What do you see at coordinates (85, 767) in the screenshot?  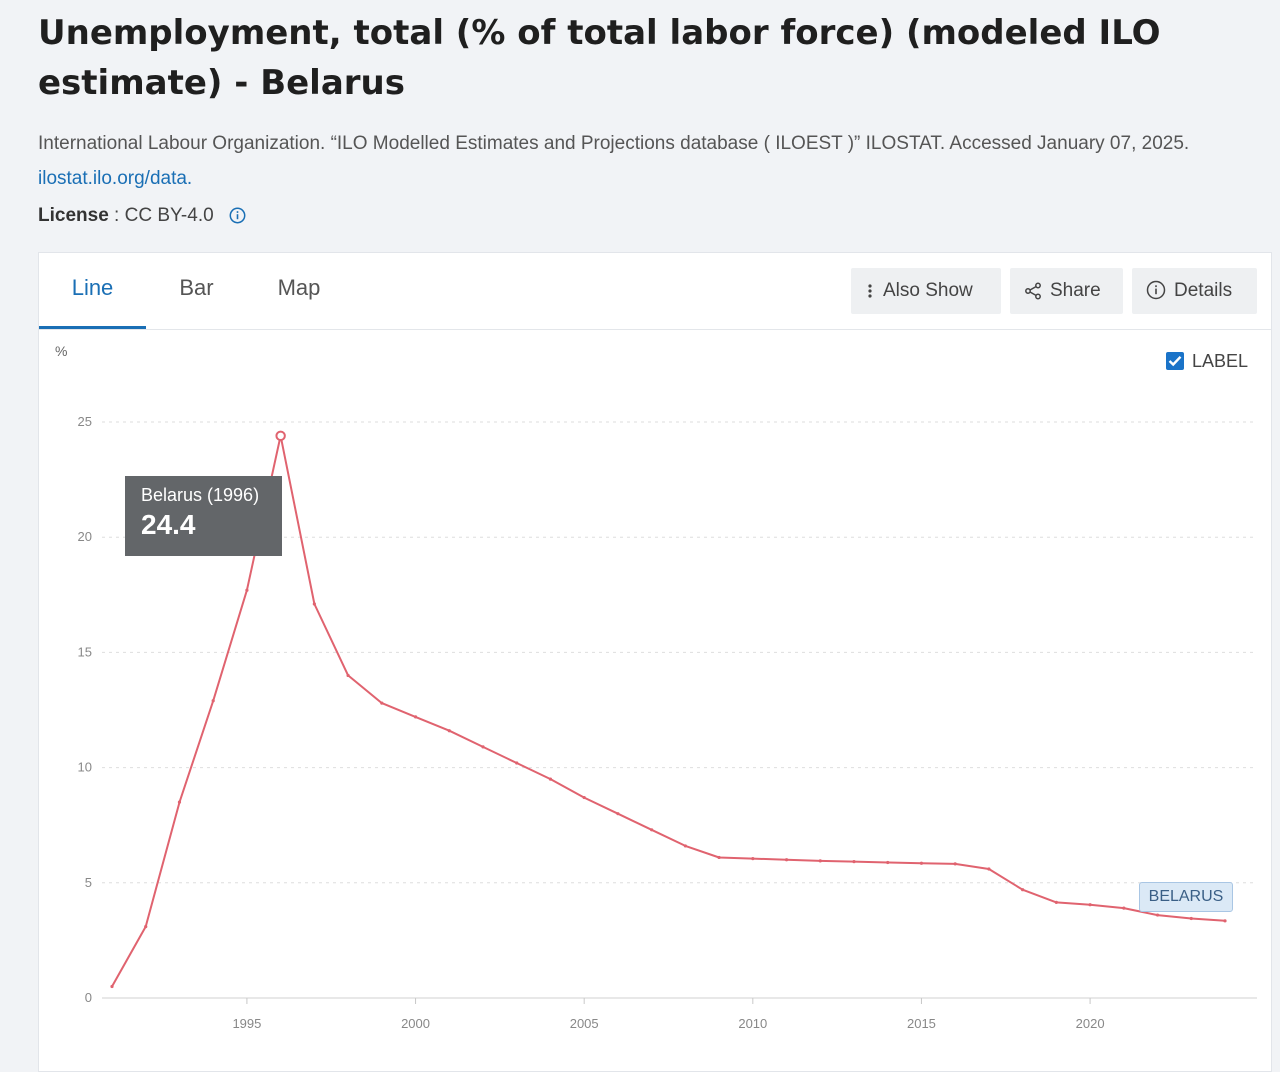 I see `y-tick-label: 10` at bounding box center [85, 767].